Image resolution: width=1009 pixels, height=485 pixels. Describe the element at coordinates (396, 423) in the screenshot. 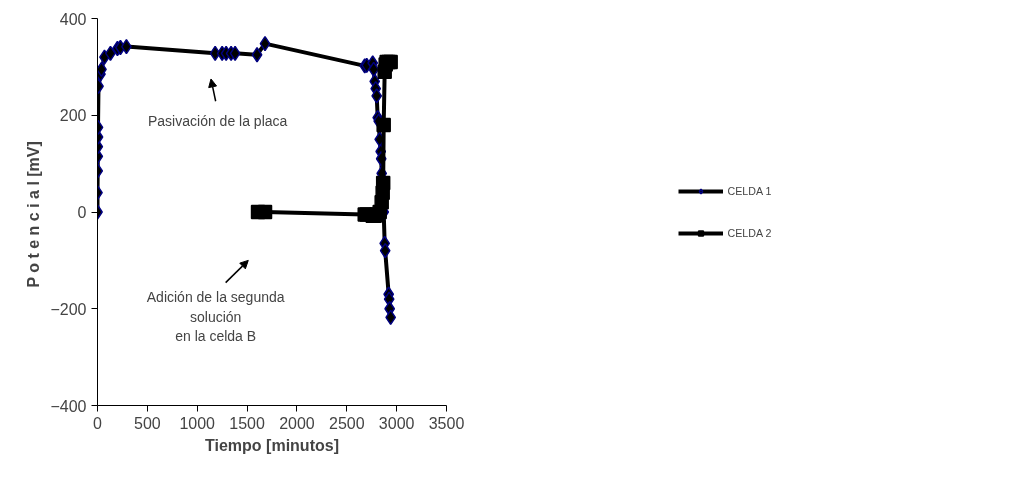

I see `x-tick-label: 3000` at that location.